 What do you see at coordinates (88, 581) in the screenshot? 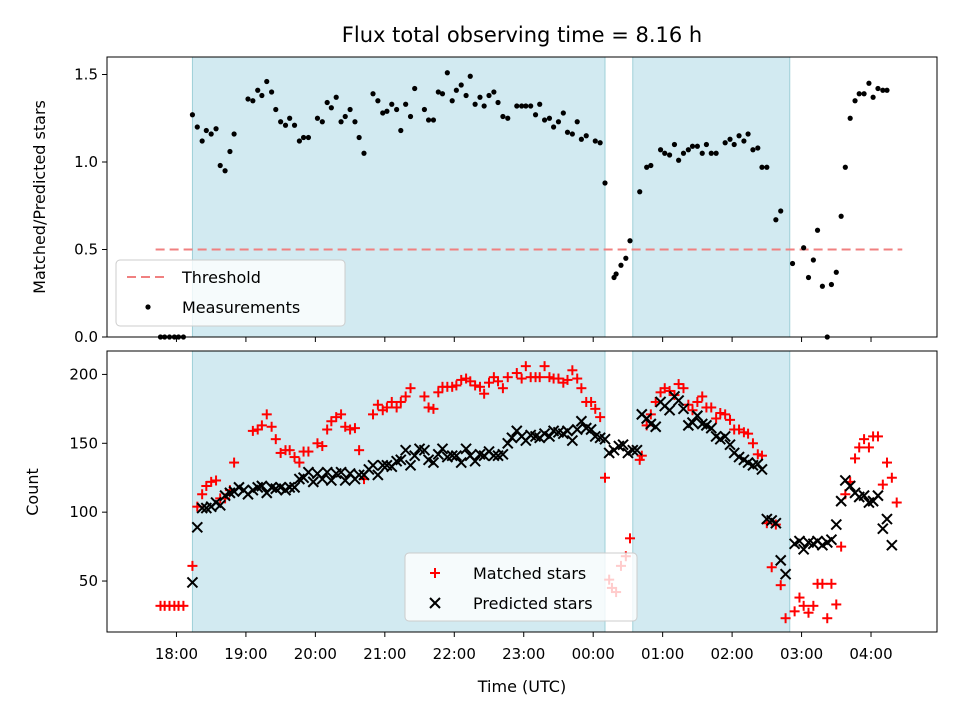
I see `y-tick-label: 50` at bounding box center [88, 581].